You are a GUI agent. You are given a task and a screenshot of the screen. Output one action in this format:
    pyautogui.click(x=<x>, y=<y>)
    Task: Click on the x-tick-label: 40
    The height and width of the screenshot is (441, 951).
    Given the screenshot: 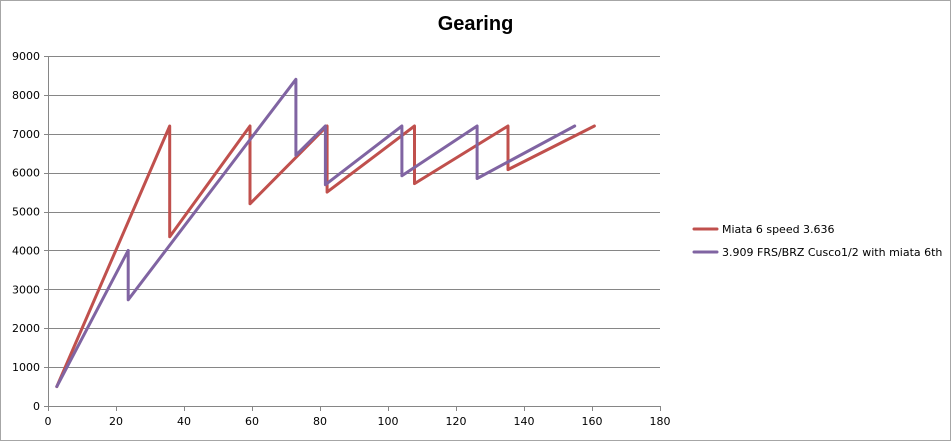 What is the action you would take?
    pyautogui.click(x=184, y=421)
    